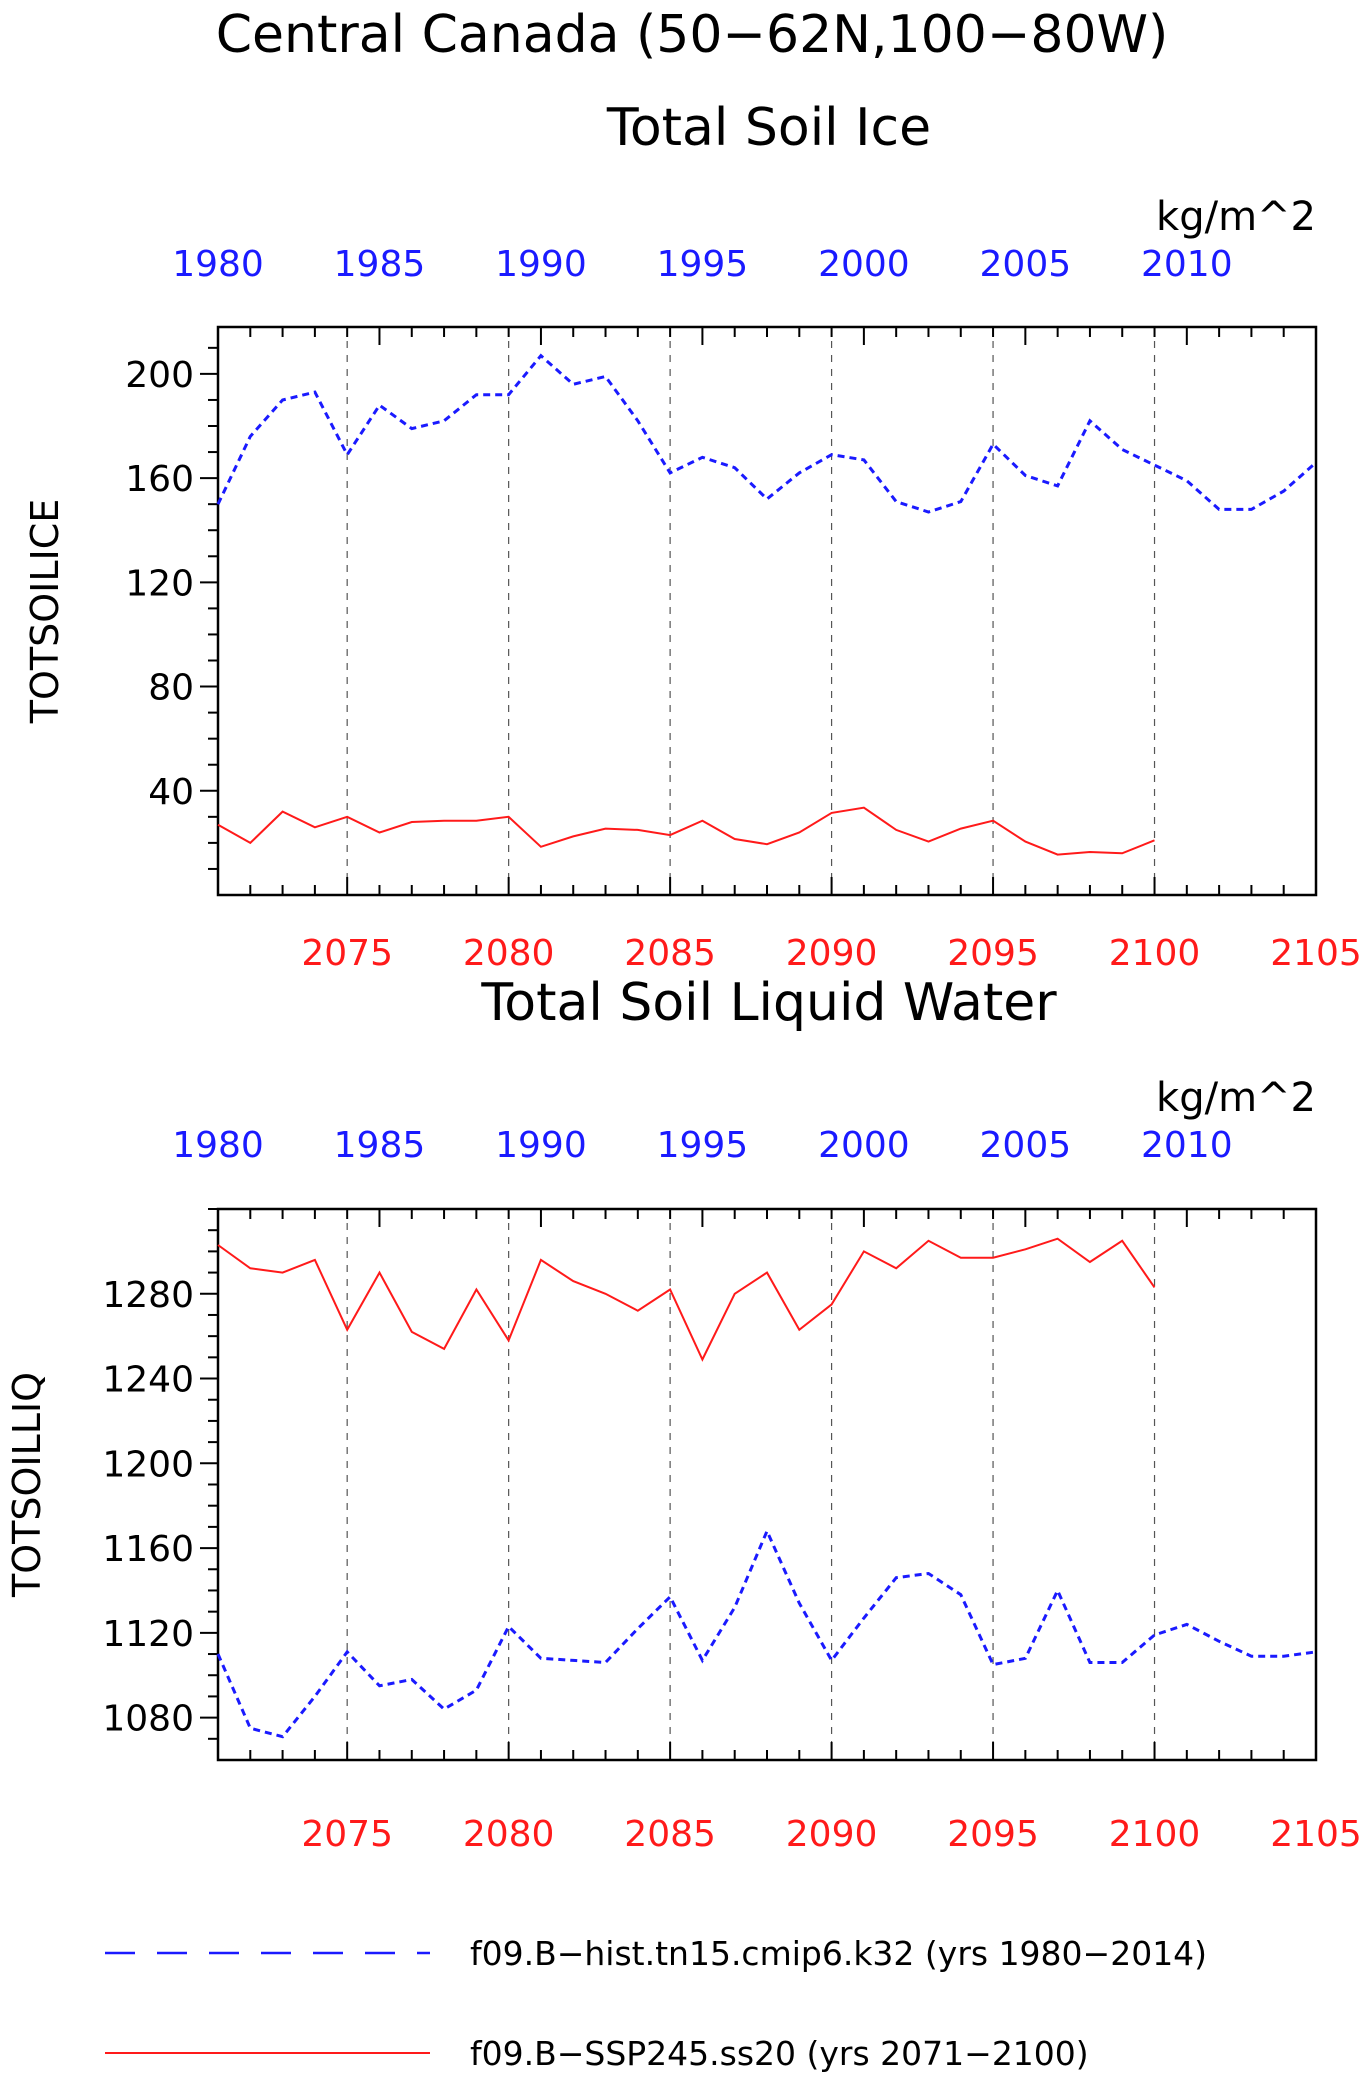 Image resolution: width=1368 pixels, height=2074 pixels. I want to click on legend-ssp-label: f09.B−SSP245.ss20 (yrs 2071−2100), so click(779, 2053).